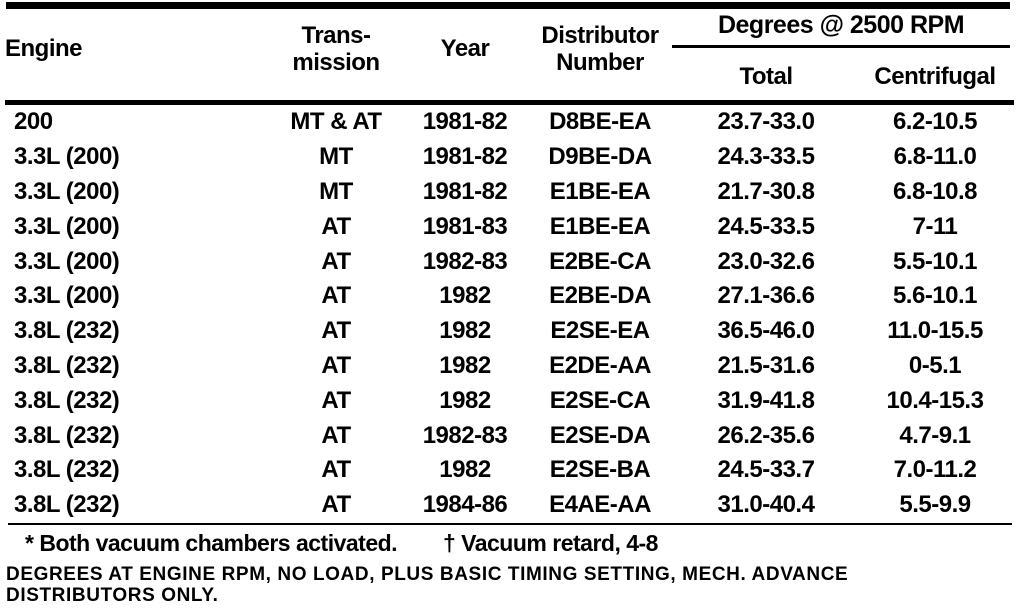 This screenshot has height=610, width=1024. What do you see at coordinates (512, 470) in the screenshot?
I see `table-row: 3.8L (232) AT 1982 E2SE-BA 24.5-33.7 7.0-11.2` at bounding box center [512, 470].